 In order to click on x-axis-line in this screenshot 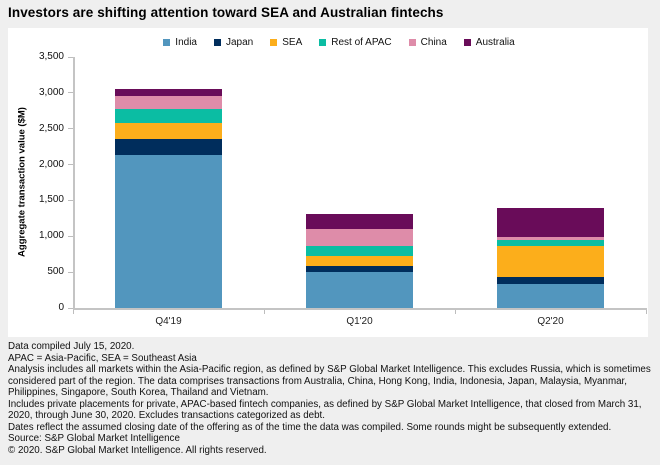, I will do `click(360, 309)`.